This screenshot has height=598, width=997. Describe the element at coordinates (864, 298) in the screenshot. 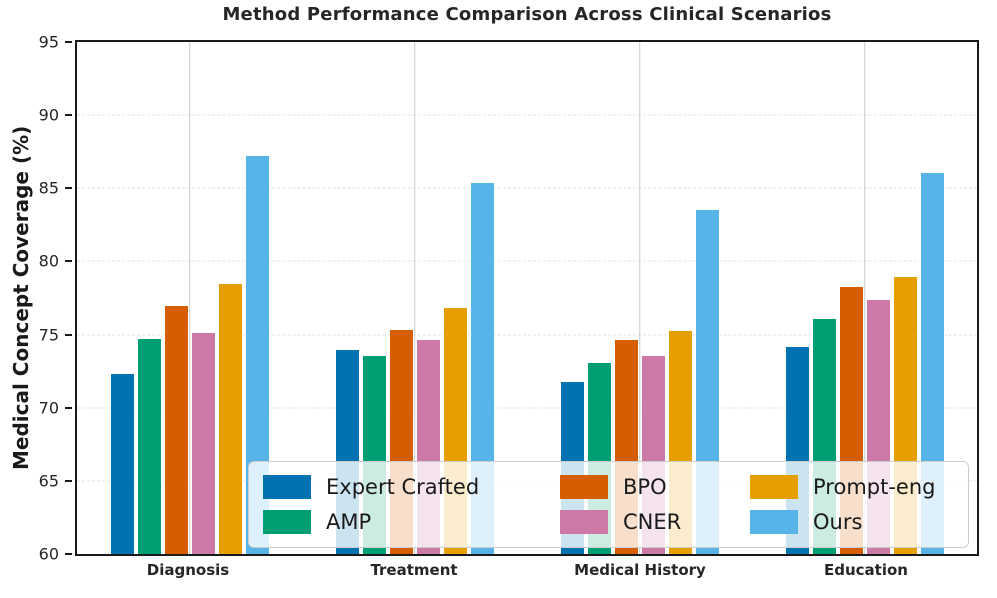

I see `v-gridline-education` at that location.